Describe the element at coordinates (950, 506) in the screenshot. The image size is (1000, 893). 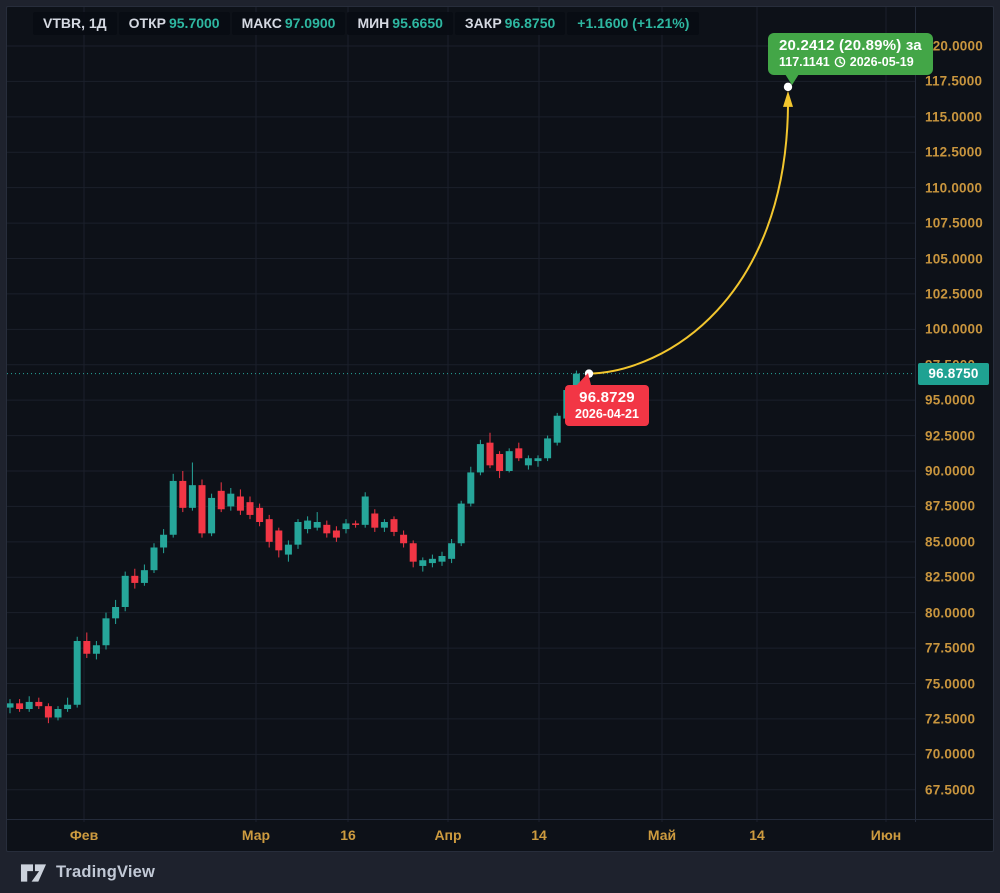
I see `price-tick-label: 87.5000` at that location.